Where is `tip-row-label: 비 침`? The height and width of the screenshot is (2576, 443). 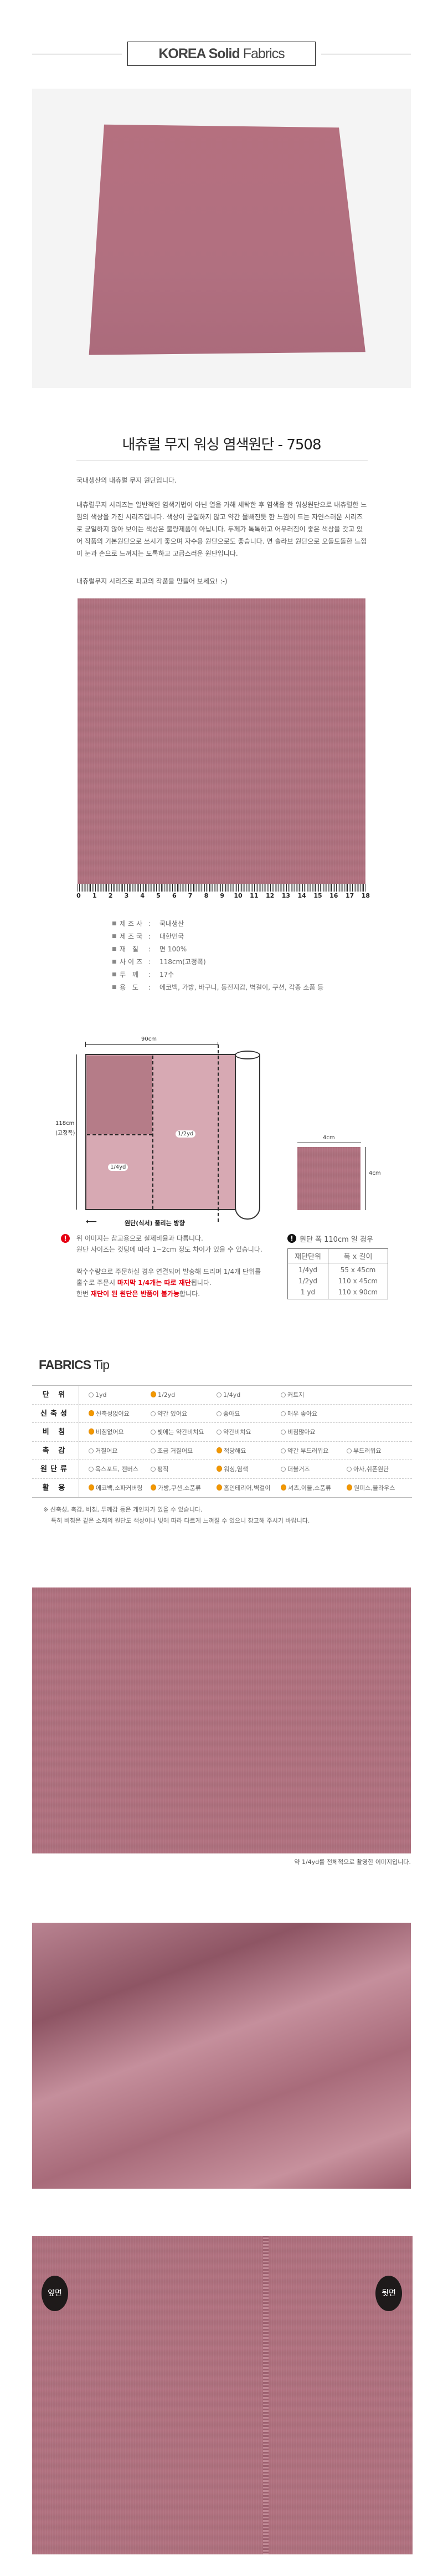 tip-row-label: 비 침 is located at coordinates (55, 1432).